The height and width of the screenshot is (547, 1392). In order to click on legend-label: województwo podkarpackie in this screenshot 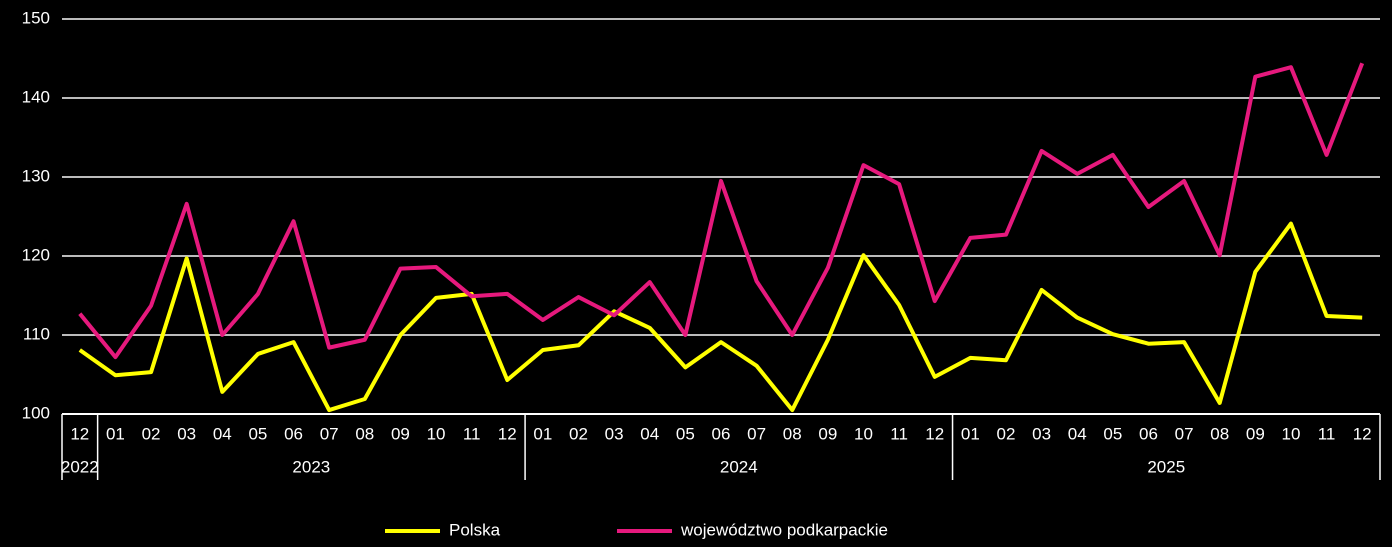, I will do `click(784, 529)`.